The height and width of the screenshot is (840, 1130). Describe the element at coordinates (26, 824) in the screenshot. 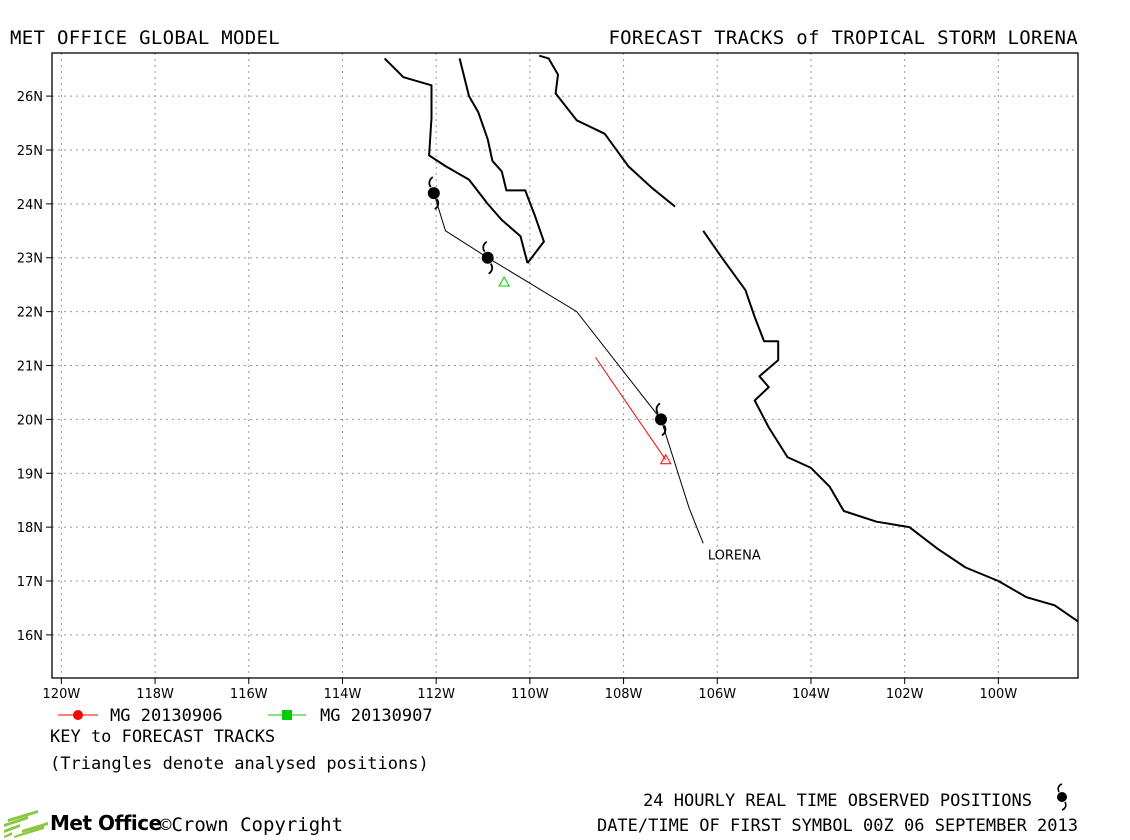

I see `met-office-logo-icon` at that location.